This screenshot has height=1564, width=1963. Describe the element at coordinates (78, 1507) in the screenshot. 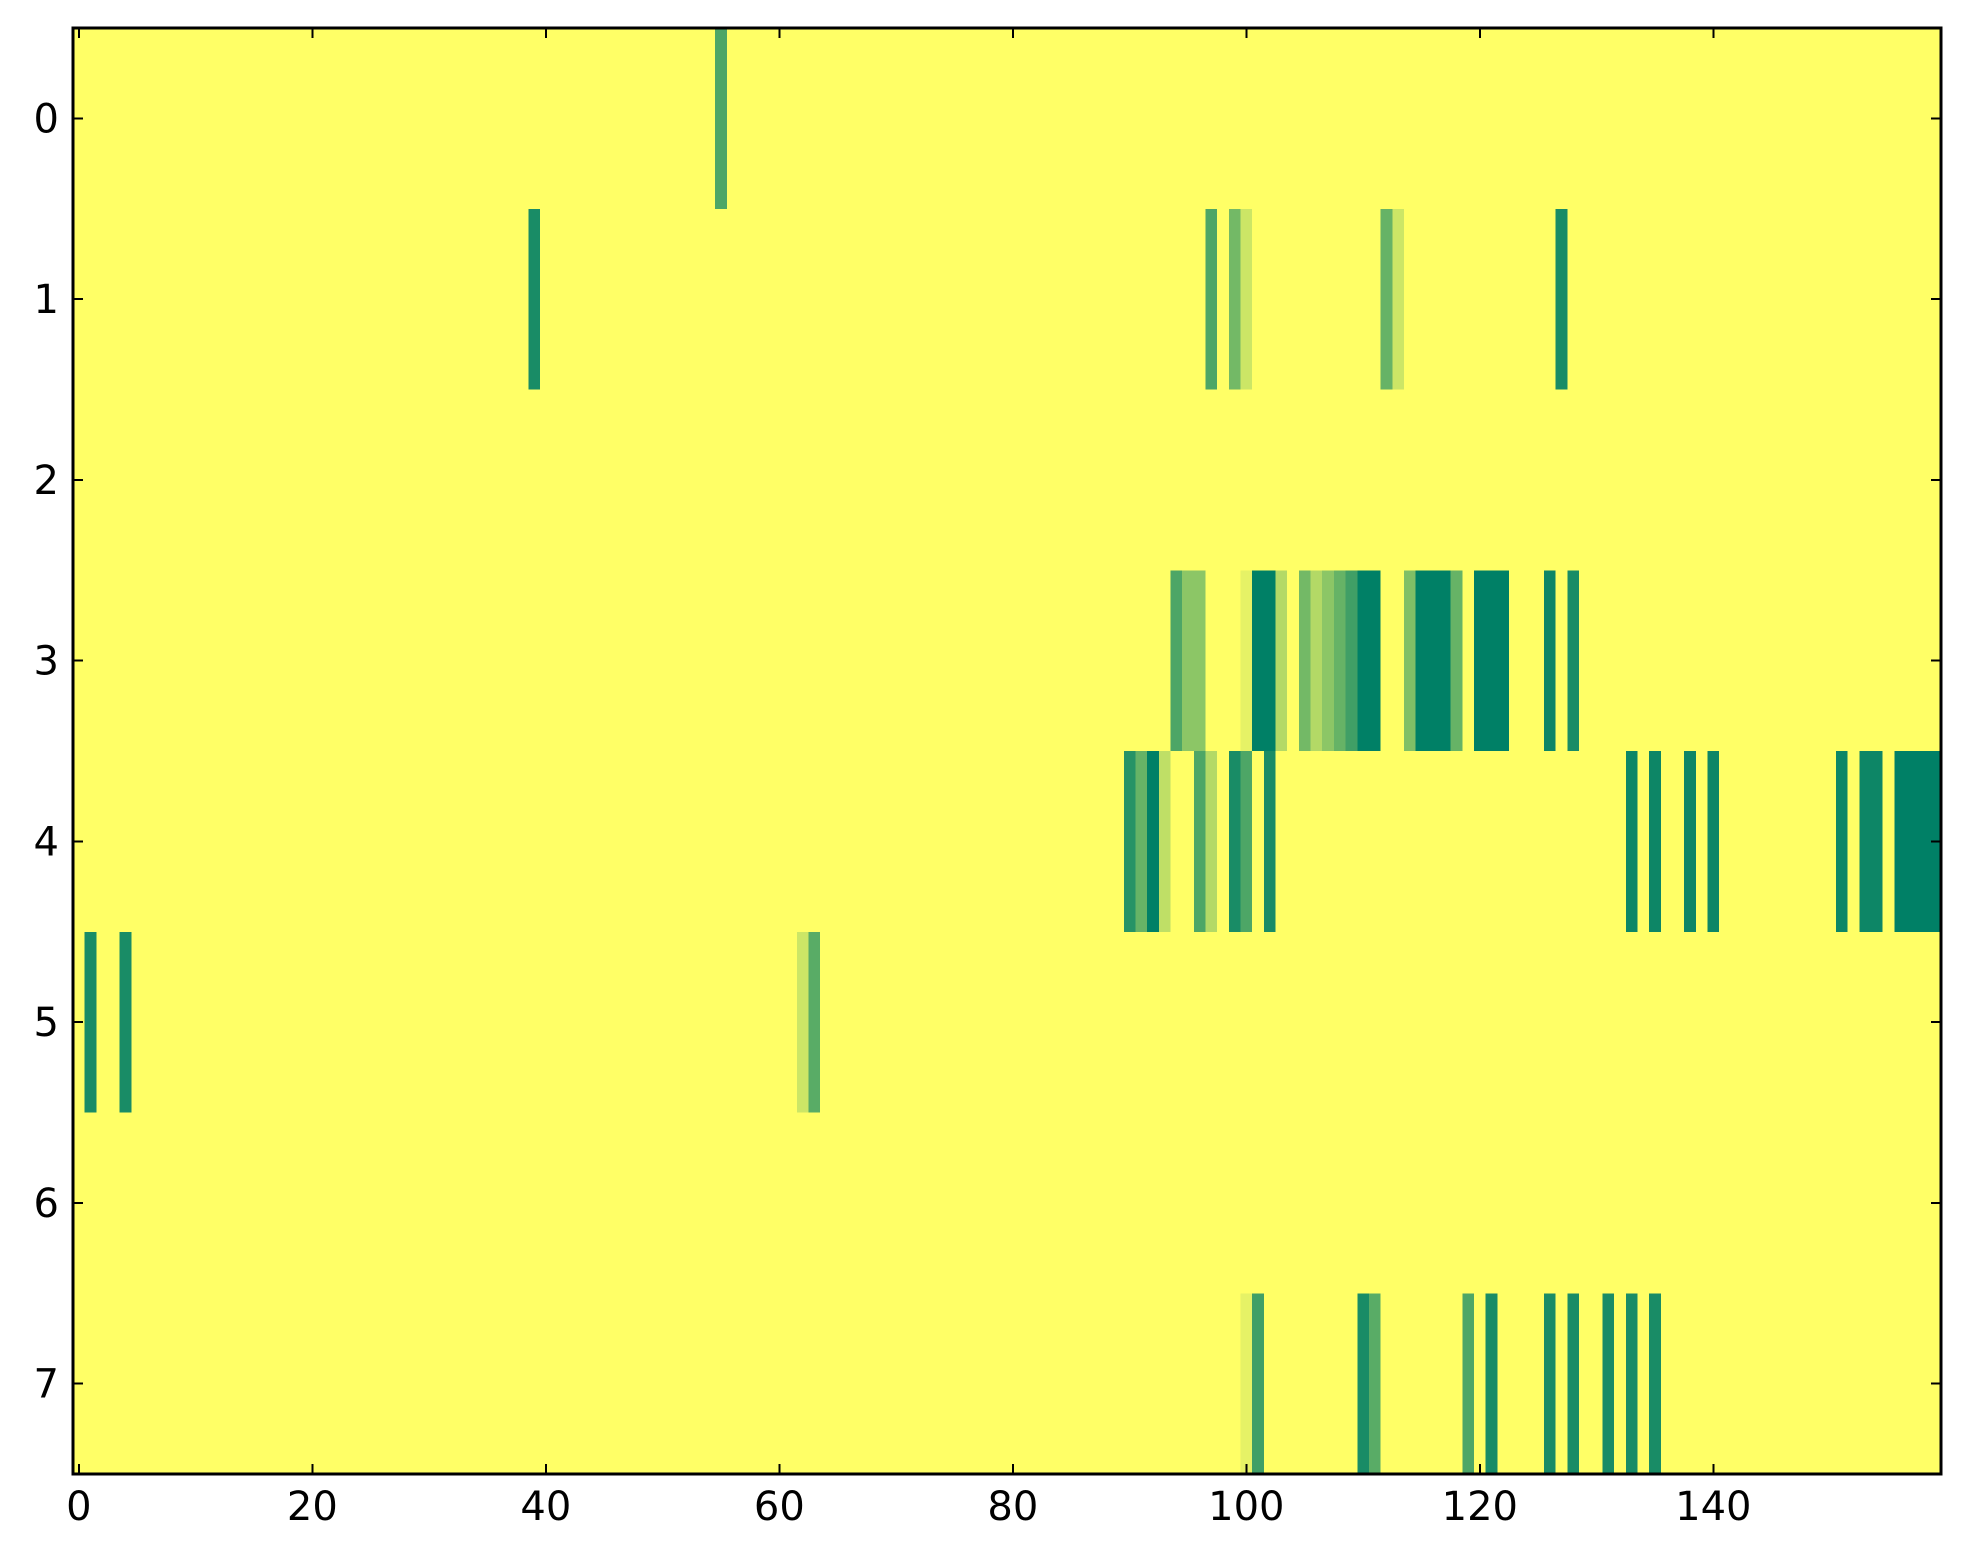

I see `x-tick-label: 0` at that location.